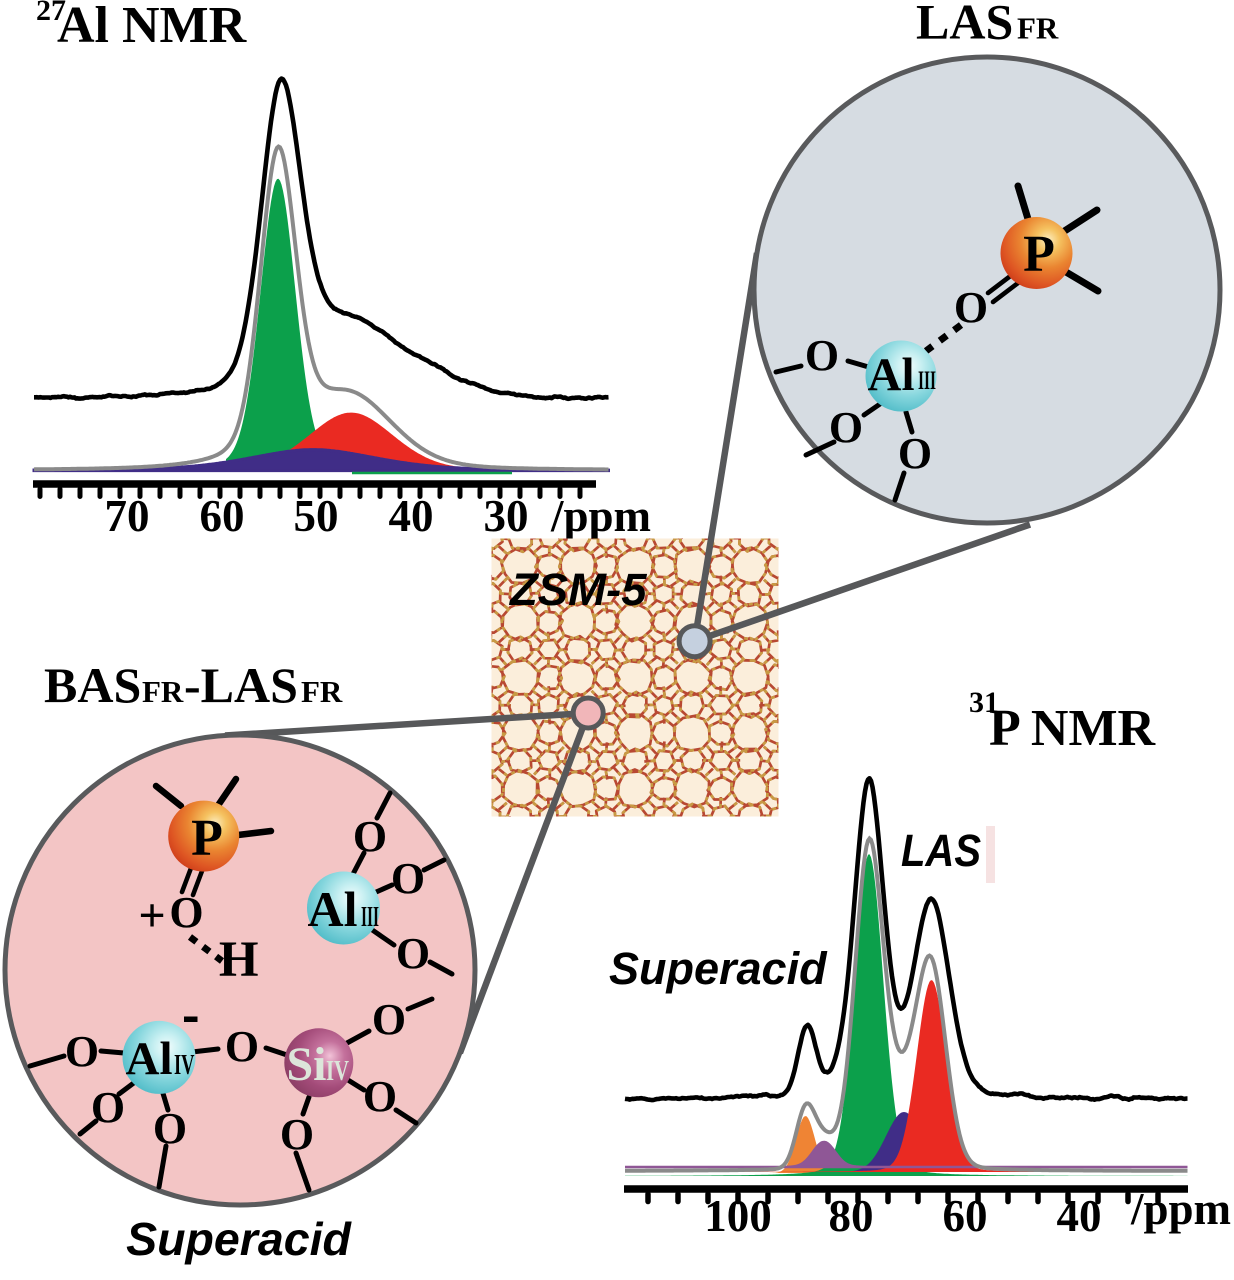 The width and height of the screenshot is (1234, 1280). Describe the element at coordinates (127, 516) in the screenshot. I see `svg-text: 70` at that location.